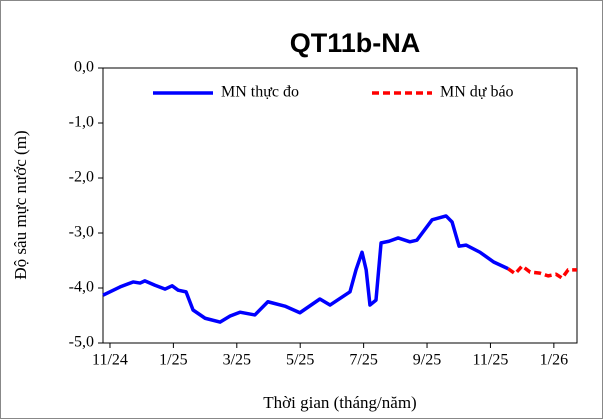 The height and width of the screenshot is (419, 603). Describe the element at coordinates (300, 360) in the screenshot. I see `x-tick-label: 5/25` at that location.